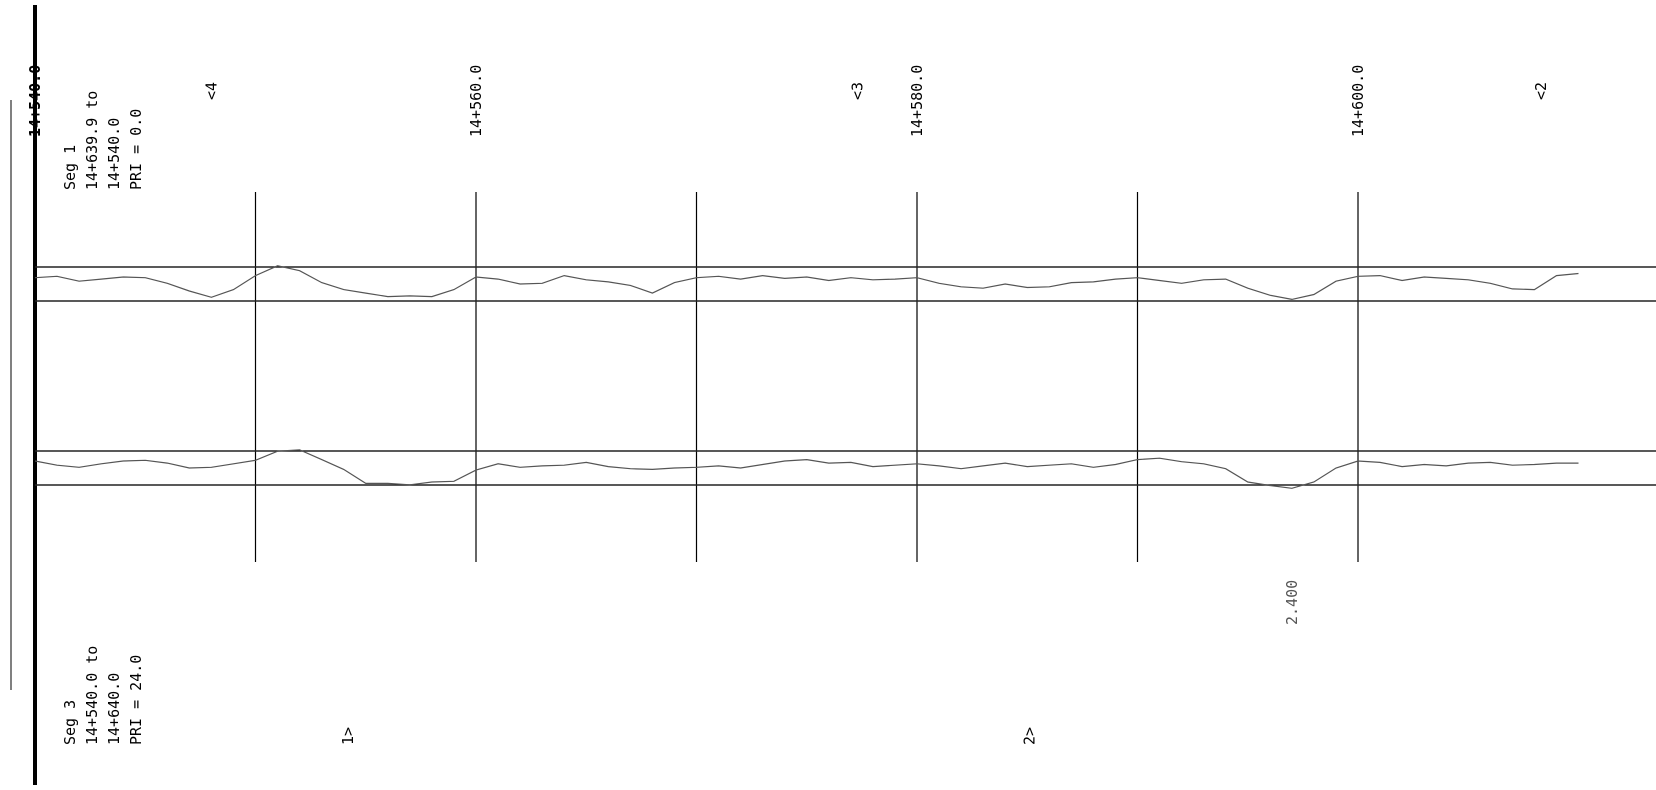 This screenshot has height=790, width=1656. Describe the element at coordinates (70, 167) in the screenshot. I see `segment-top-line-1: Seg 1` at that location.